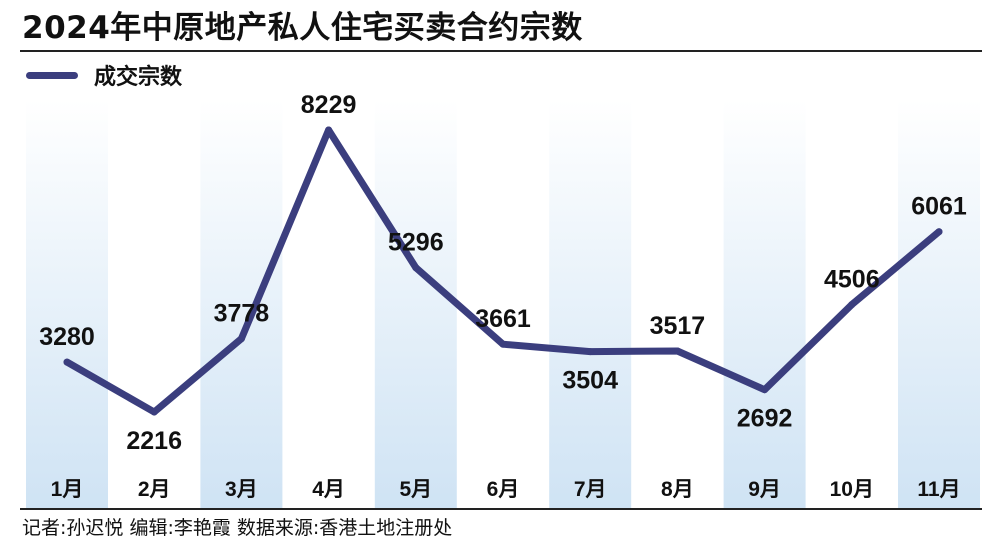  I want to click on data-label: 3661, so click(503, 319).